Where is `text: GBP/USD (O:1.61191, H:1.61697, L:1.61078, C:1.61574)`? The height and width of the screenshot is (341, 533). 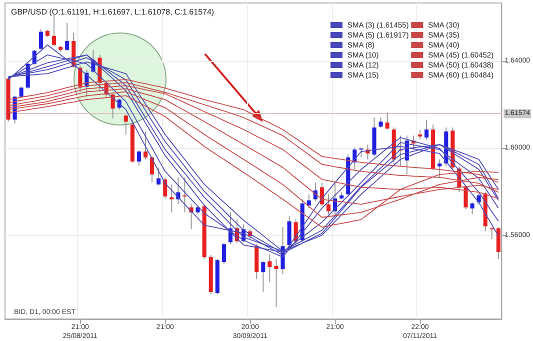 text: GBP/USD (O:1.61191, H:1.61697, L:1.61078, C:1.61574) is located at coordinates (112, 12).